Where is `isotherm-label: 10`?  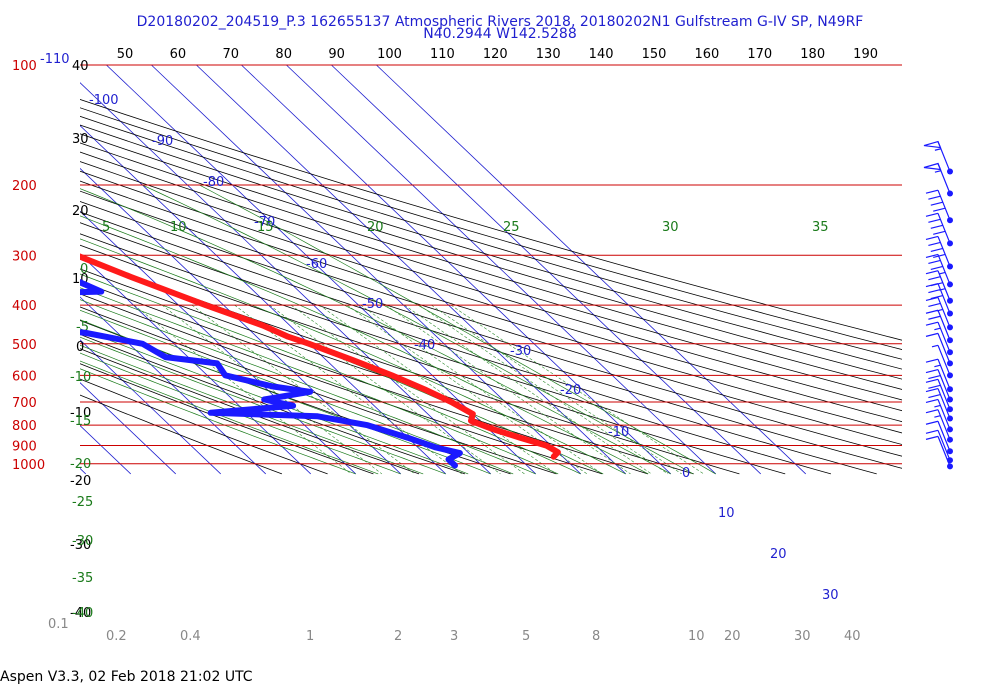 isotherm-label: 10 is located at coordinates (726, 513).